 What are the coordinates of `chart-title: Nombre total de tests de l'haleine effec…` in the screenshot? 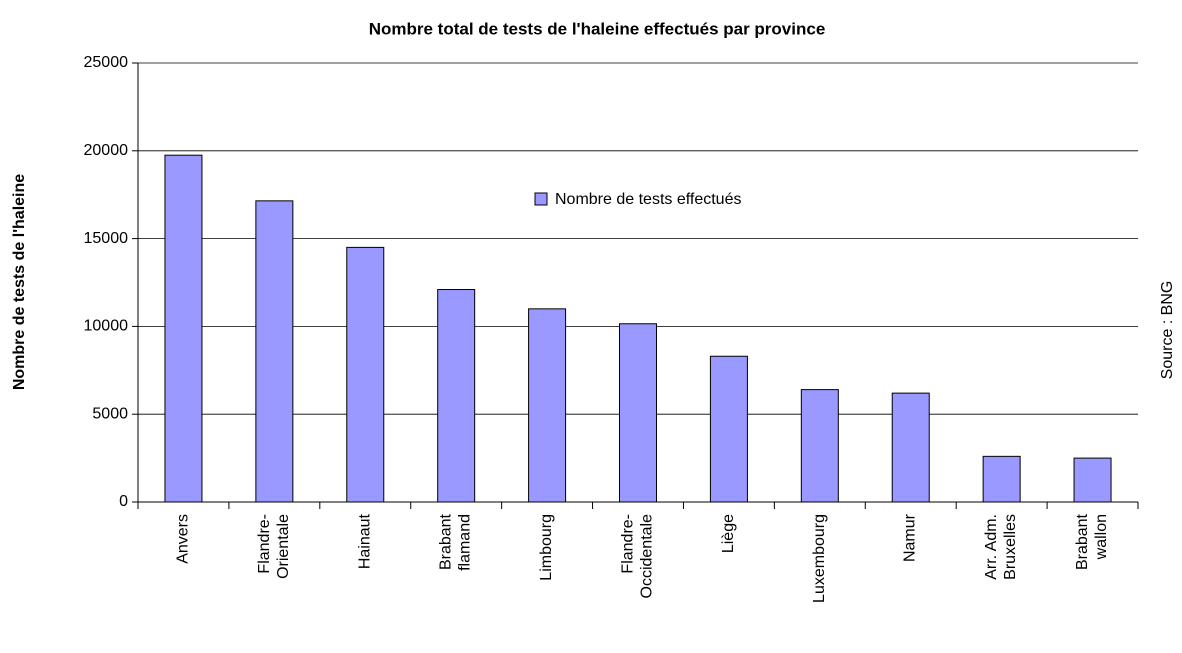 It's located at (597, 28).